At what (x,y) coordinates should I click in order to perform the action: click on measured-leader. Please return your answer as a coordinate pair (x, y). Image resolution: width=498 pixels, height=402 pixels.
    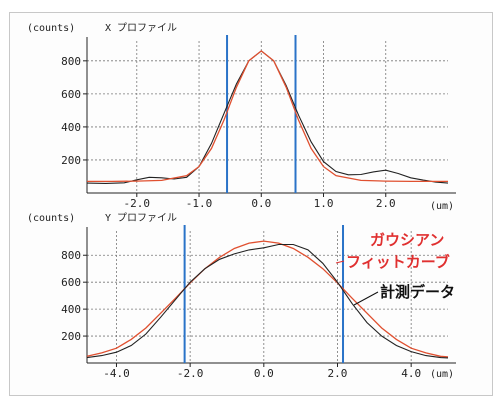
    Looking at the image, I should click on (366, 298).